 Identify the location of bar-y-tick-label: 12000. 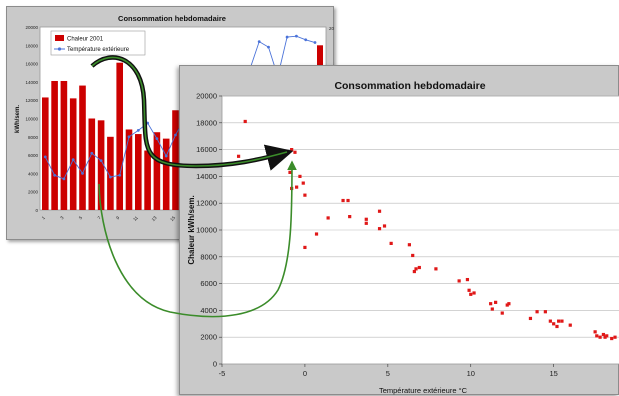
(31, 100).